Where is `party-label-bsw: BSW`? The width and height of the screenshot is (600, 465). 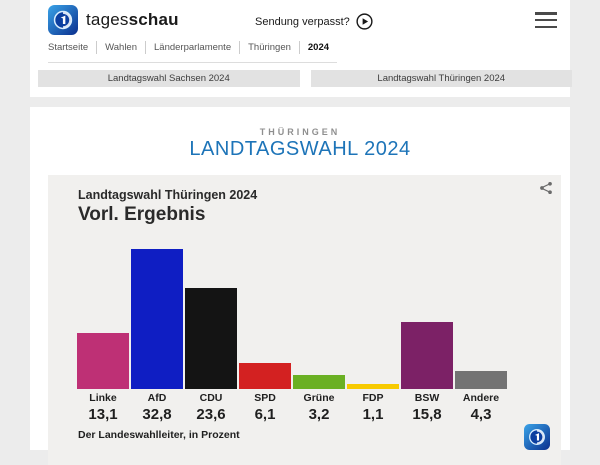 party-label-bsw: BSW is located at coordinates (427, 398).